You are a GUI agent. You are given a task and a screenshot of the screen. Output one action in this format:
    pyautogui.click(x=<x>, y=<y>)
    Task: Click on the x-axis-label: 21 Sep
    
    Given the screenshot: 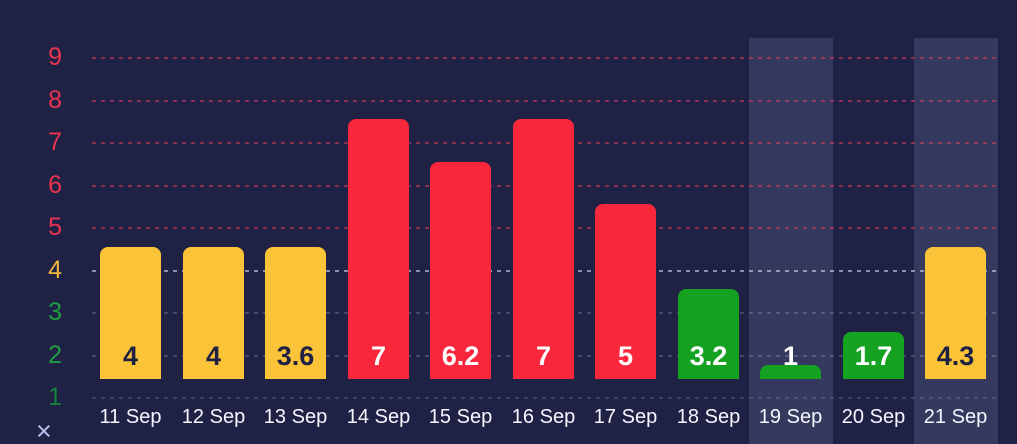 What is the action you would take?
    pyautogui.click(x=955, y=417)
    